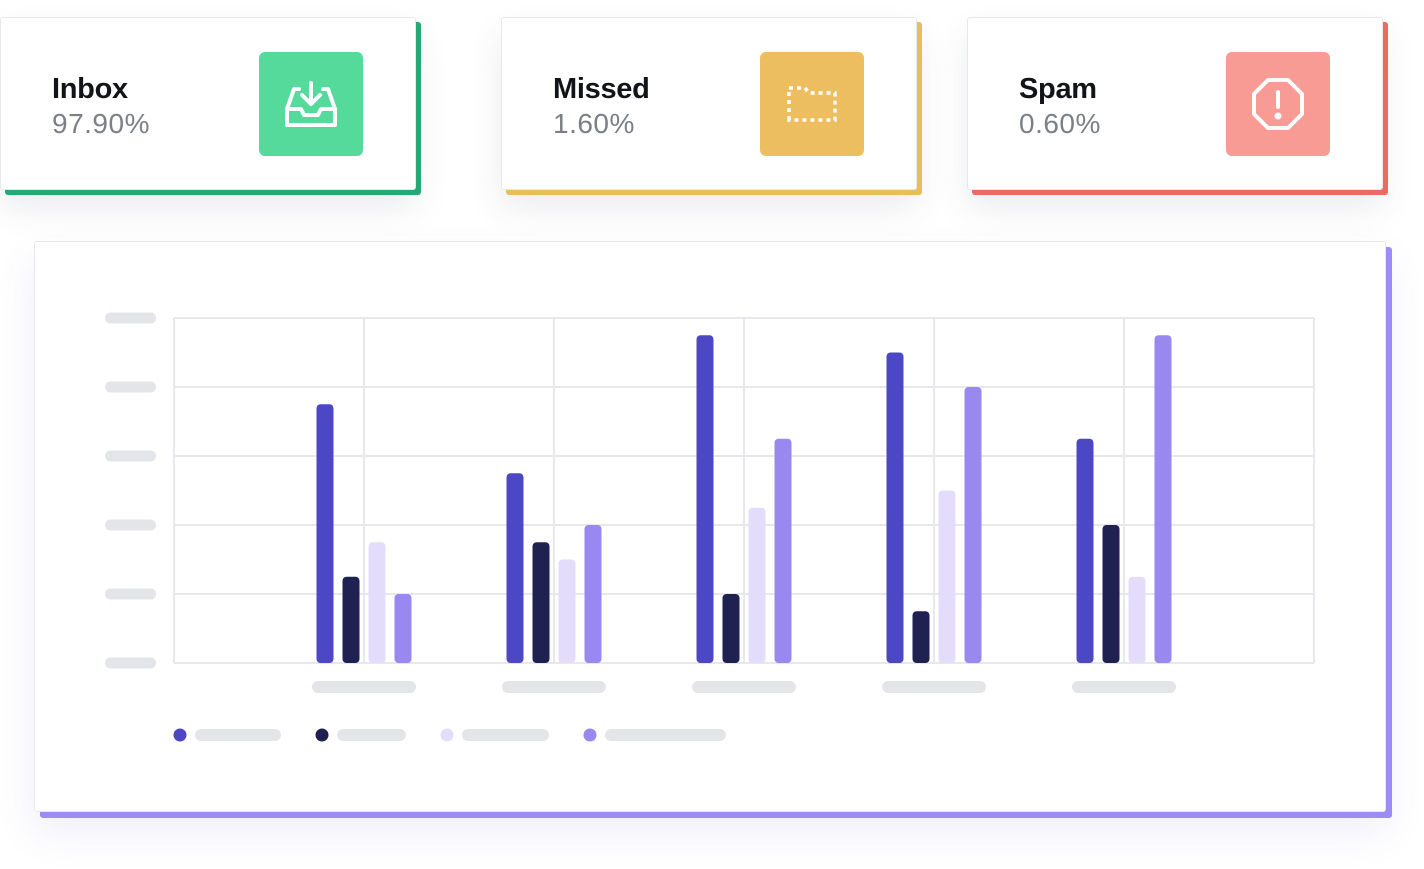  What do you see at coordinates (709, 103) in the screenshot?
I see `missed-card: Missed 1.60%` at bounding box center [709, 103].